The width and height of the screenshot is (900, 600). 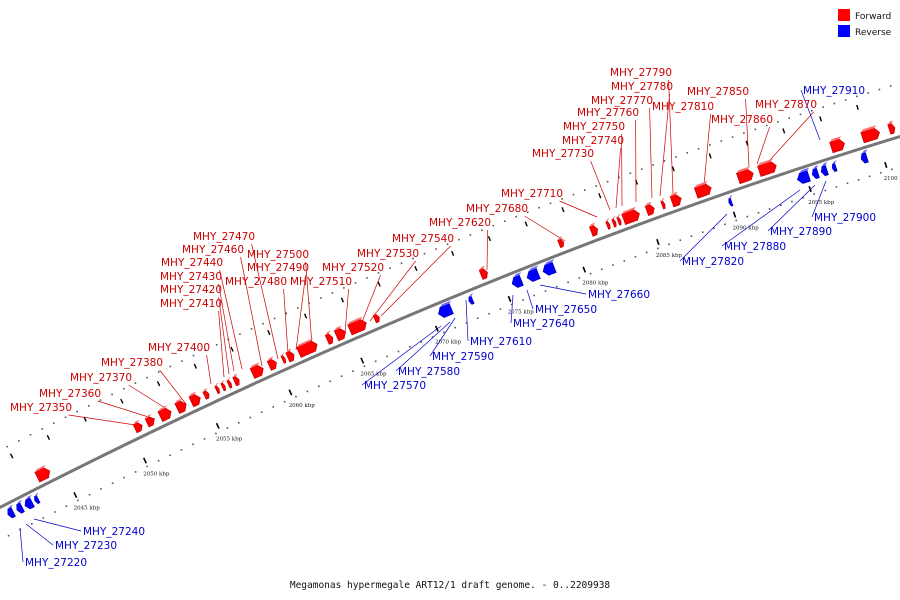 What do you see at coordinates (213, 250) in the screenshot?
I see `gene-label: MHY_27460` at bounding box center [213, 250].